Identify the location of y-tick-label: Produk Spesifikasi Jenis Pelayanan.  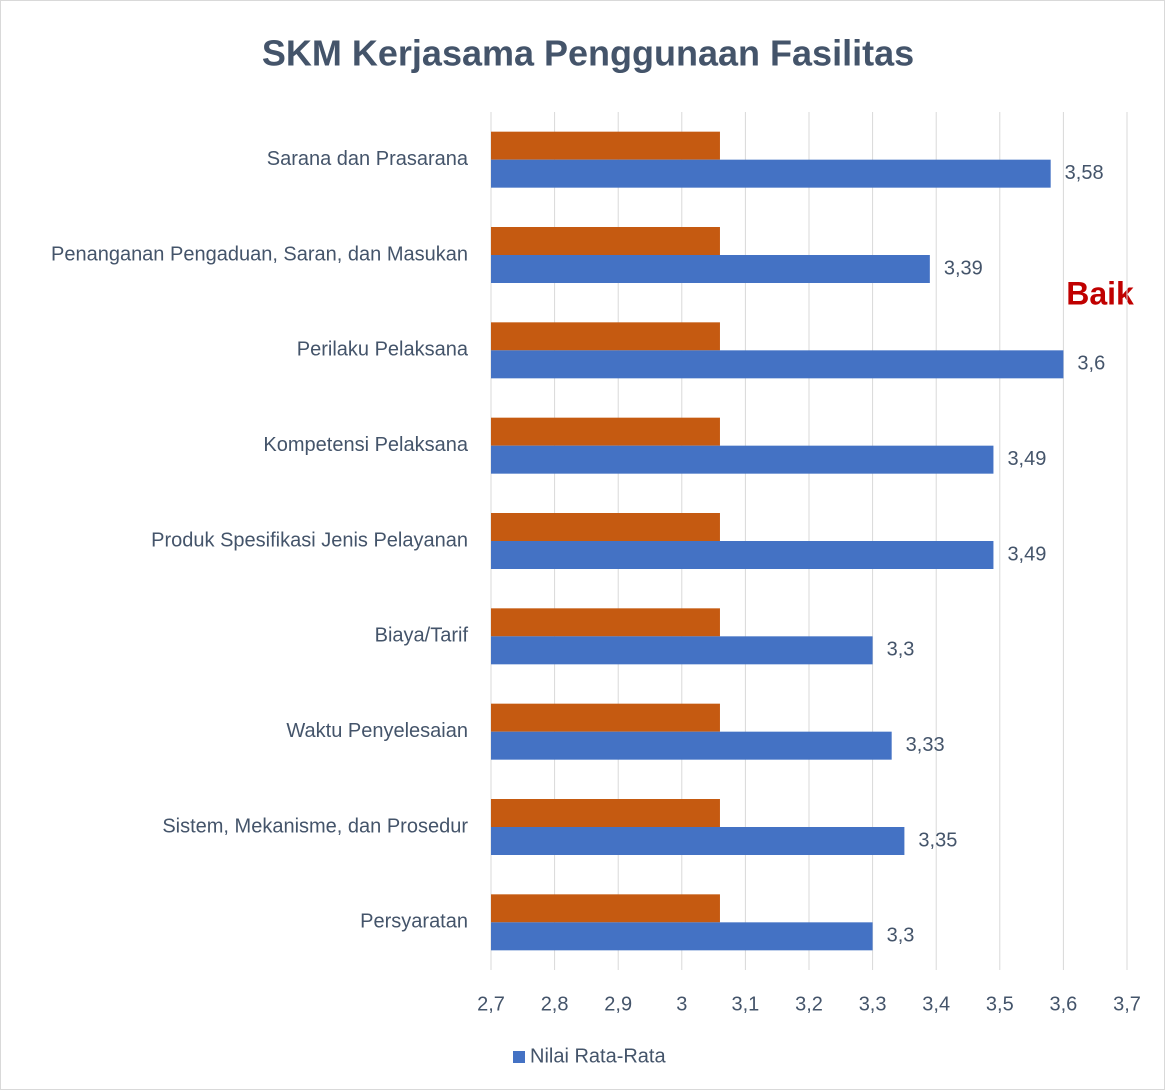
(309, 540).